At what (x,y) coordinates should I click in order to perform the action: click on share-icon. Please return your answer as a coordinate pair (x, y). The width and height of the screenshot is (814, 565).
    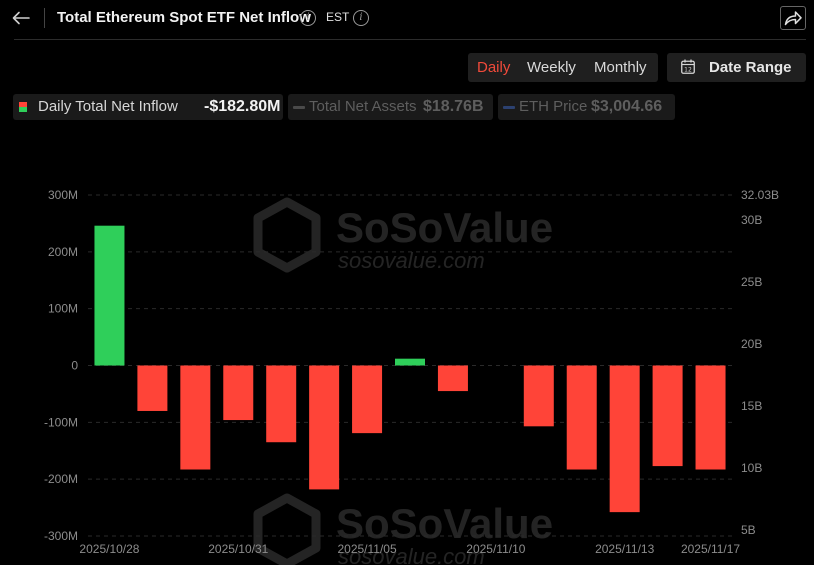
    Looking at the image, I should click on (793, 18).